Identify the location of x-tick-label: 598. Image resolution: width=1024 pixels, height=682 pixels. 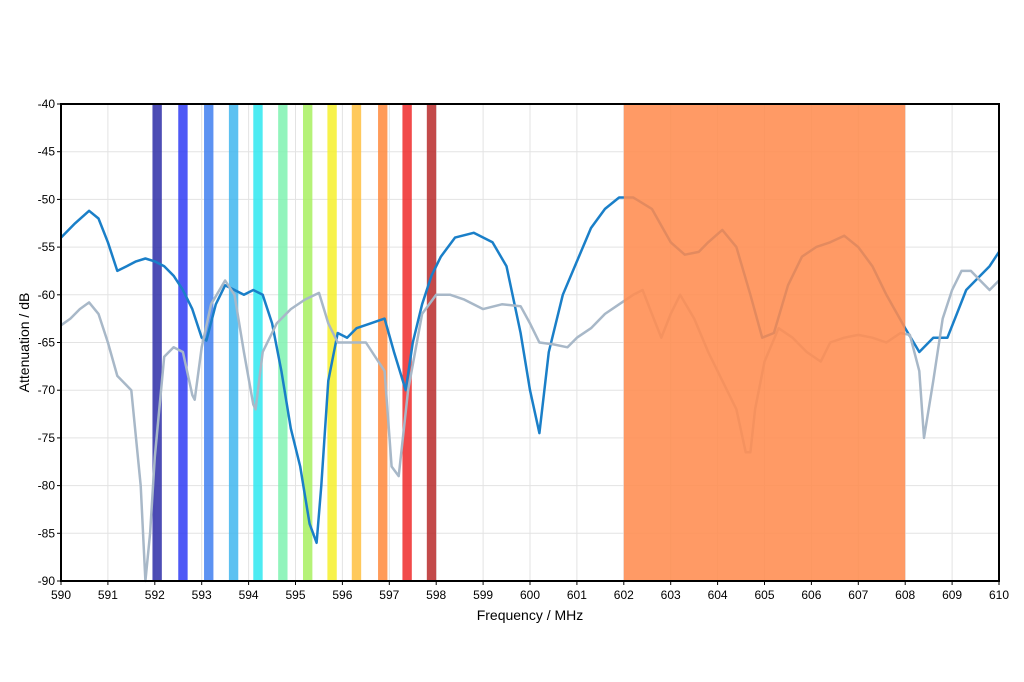
(436, 595).